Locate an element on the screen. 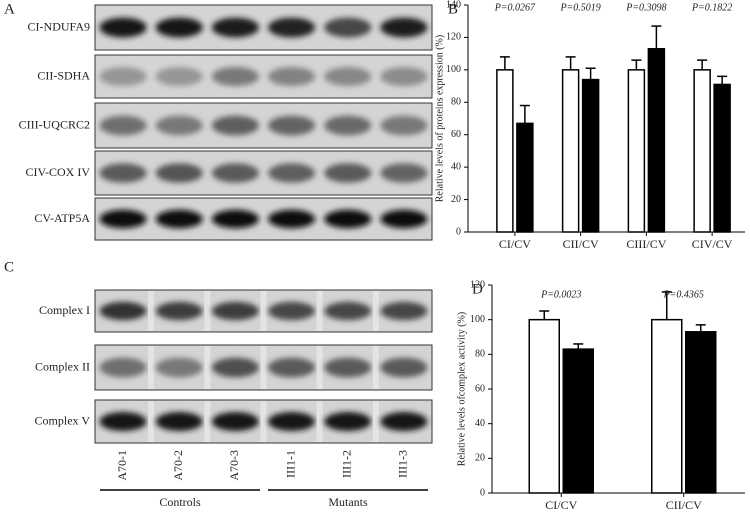 The image size is (750, 512). p-value: P=0.3098 is located at coordinates (645, 7).